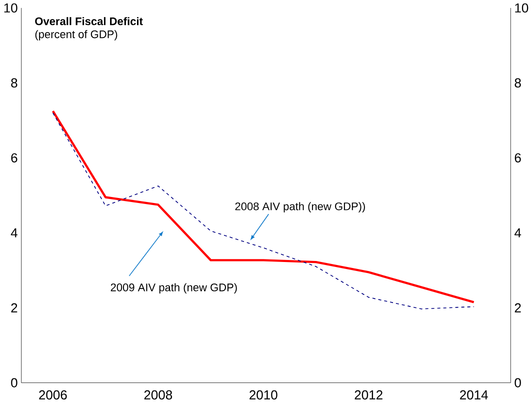  What do you see at coordinates (517, 83) in the screenshot?
I see `y2-tick-label: 8` at bounding box center [517, 83].